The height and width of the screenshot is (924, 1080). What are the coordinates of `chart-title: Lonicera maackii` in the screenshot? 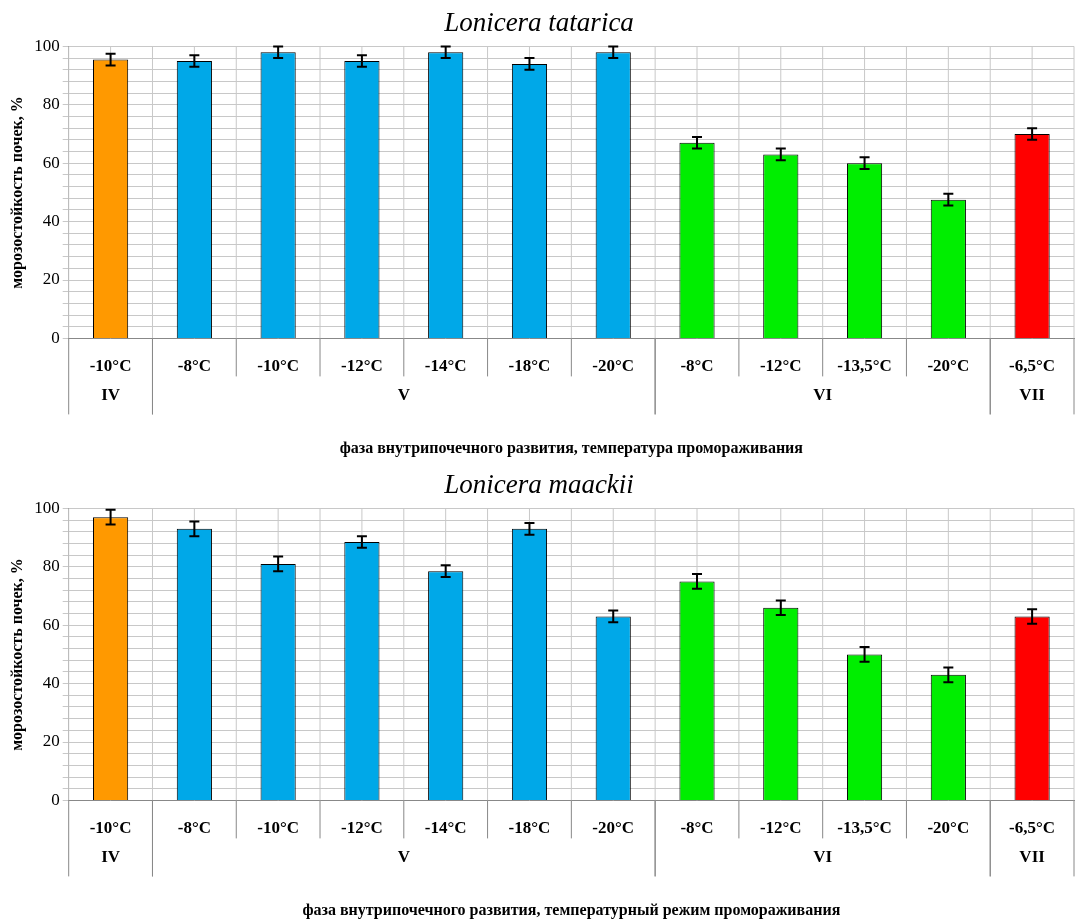 It's located at (538, 484).